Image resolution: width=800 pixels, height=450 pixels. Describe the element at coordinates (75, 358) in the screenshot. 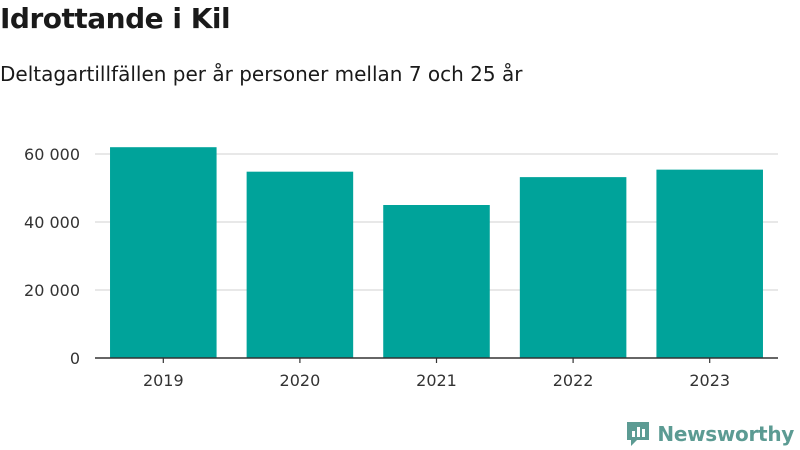

I see `y-tick-label: 0` at that location.